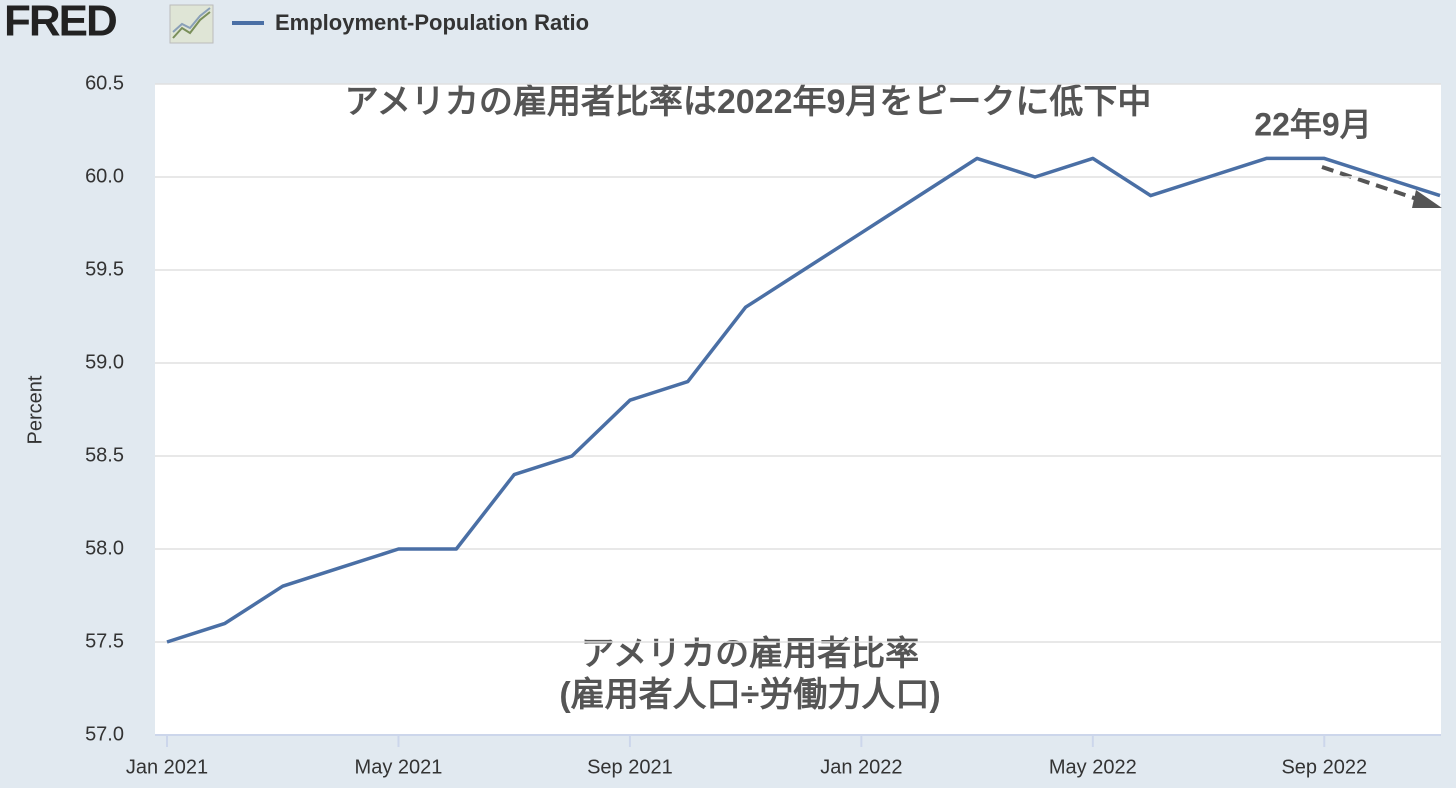 This screenshot has width=1456, height=788. I want to click on x-tick-label: Jan 2022, so click(861, 767).